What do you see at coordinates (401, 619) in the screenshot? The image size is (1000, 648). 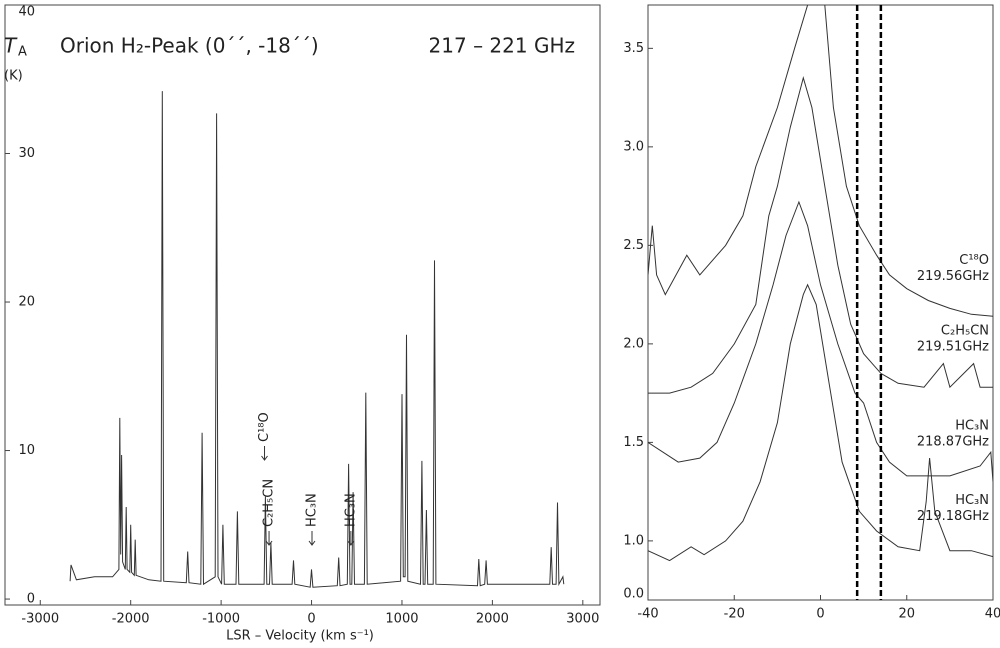 I see `x-tick-label: 1000` at bounding box center [401, 619].